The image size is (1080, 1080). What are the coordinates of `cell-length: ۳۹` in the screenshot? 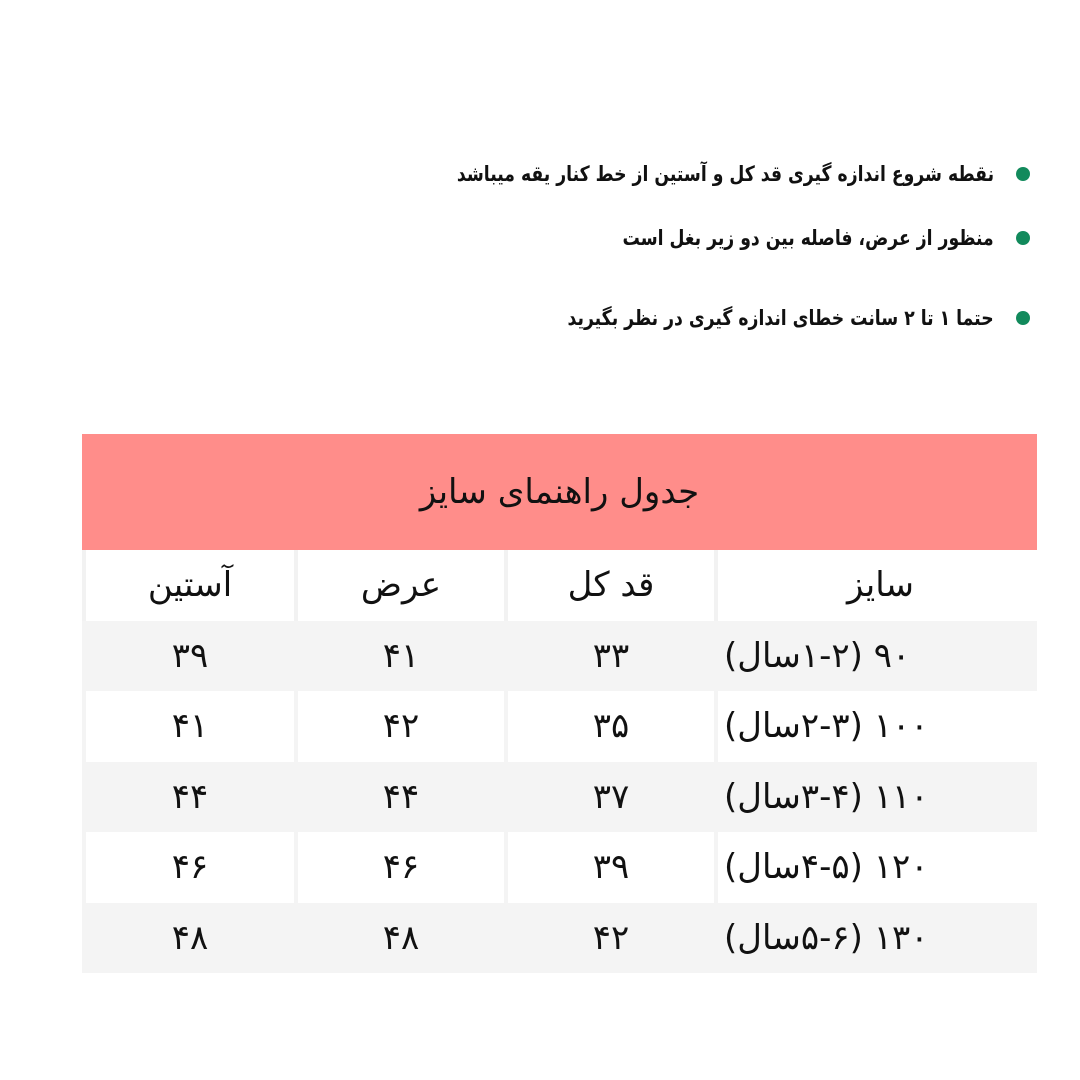 It's located at (609, 867).